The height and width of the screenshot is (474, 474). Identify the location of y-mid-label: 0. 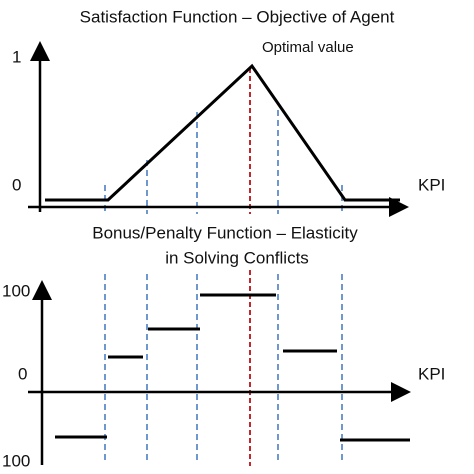
(22, 373).